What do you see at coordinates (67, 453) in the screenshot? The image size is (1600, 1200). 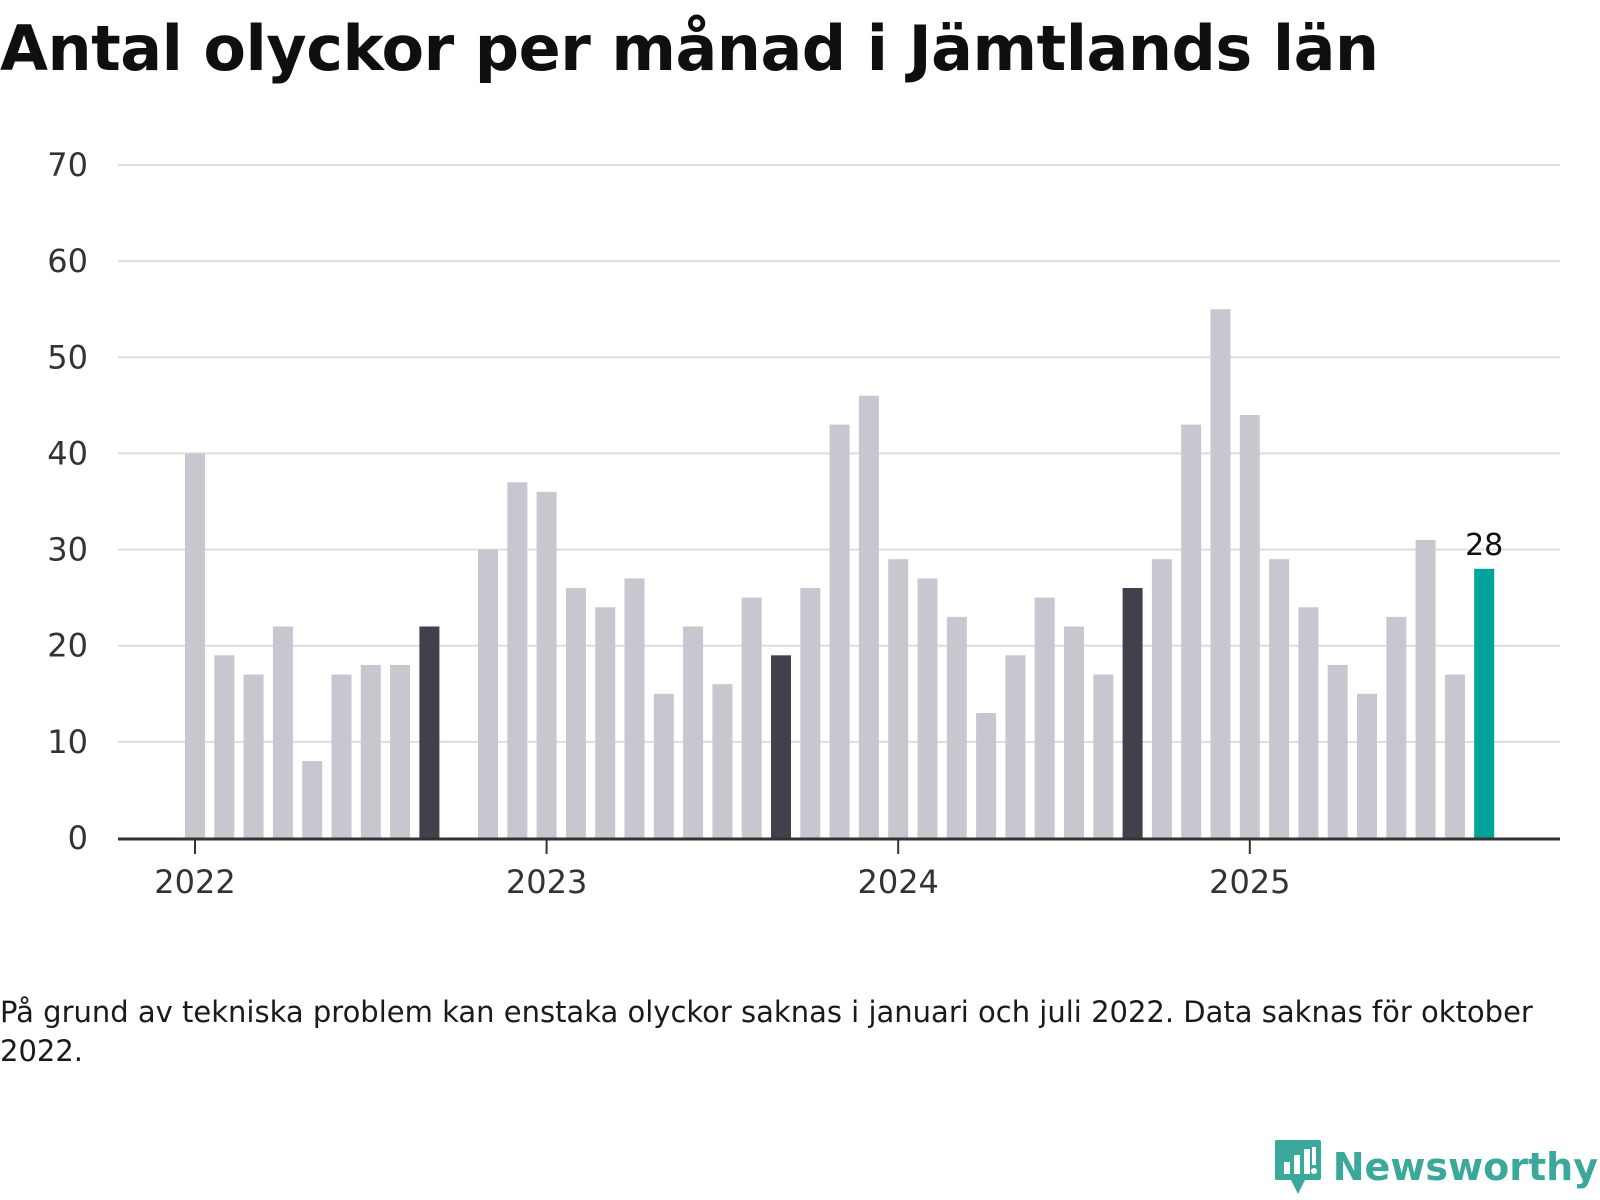 I see `y-tick-label: 40` at bounding box center [67, 453].